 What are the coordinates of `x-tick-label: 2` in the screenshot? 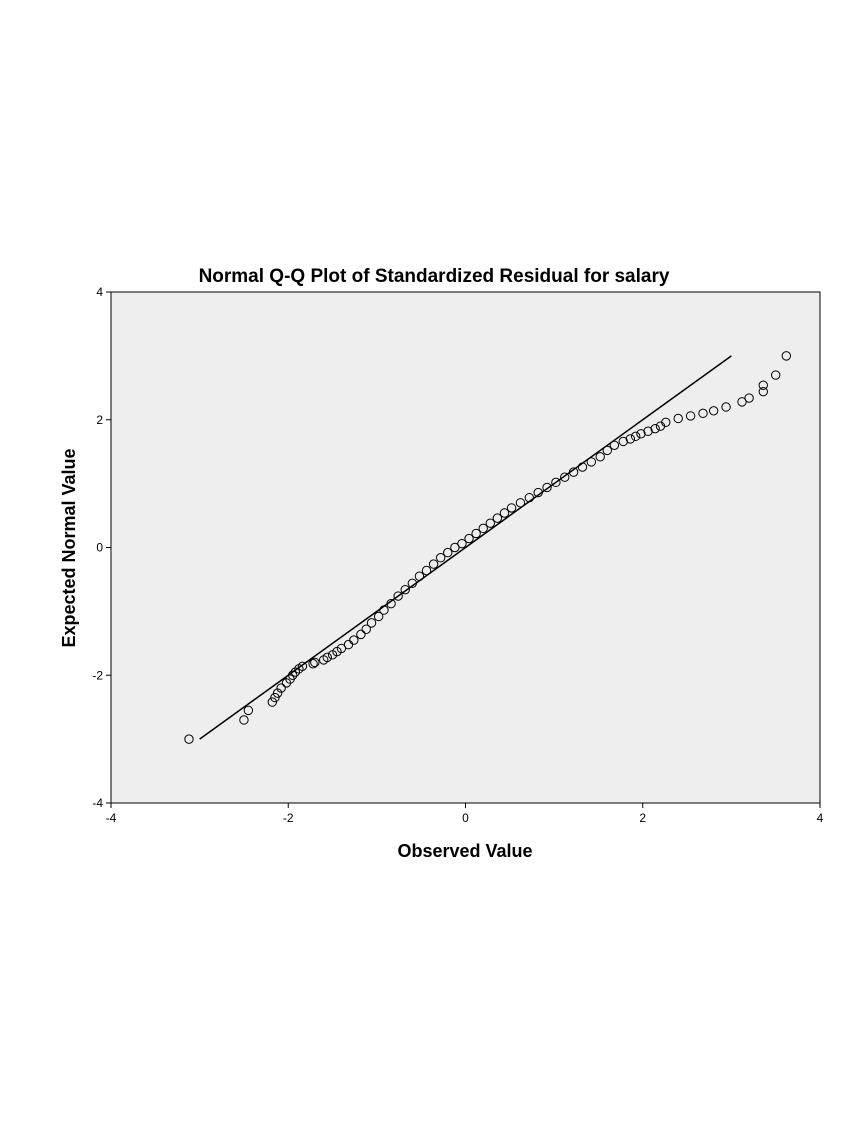 It's located at (642, 818).